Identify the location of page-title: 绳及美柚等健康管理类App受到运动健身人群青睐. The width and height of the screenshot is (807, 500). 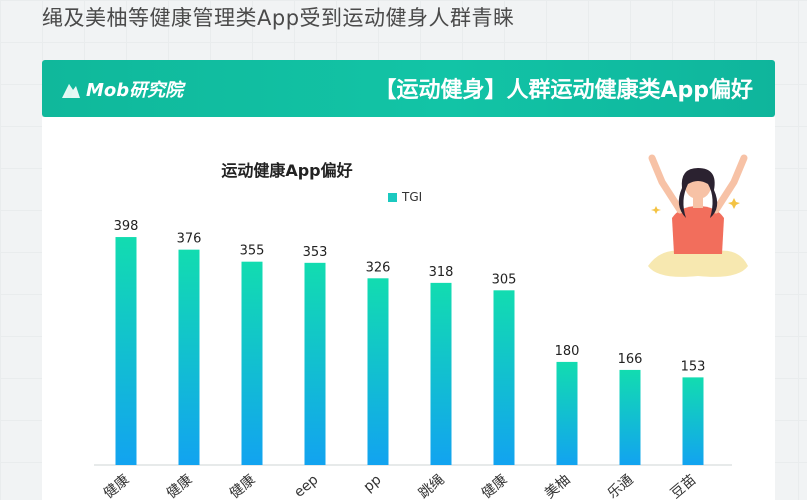
(278, 18).